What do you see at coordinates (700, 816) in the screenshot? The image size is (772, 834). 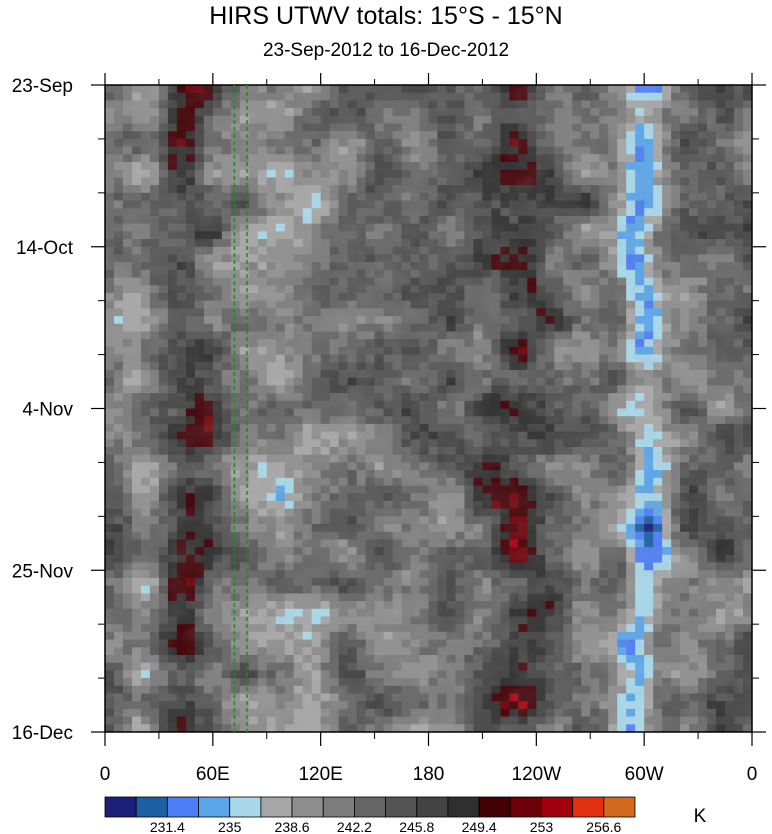 I see `colorbar-unit-label: K` at bounding box center [700, 816].